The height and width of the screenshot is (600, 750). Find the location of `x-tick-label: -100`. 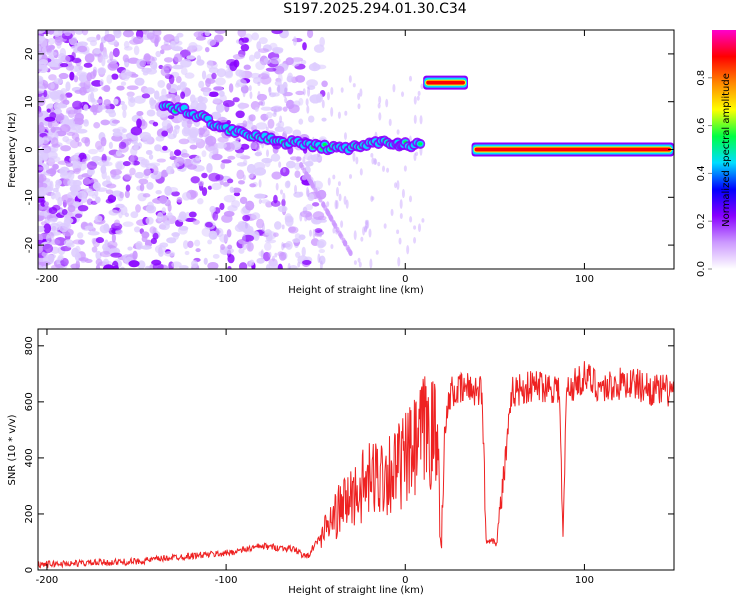

x-tick-label: -100 is located at coordinates (226, 580).